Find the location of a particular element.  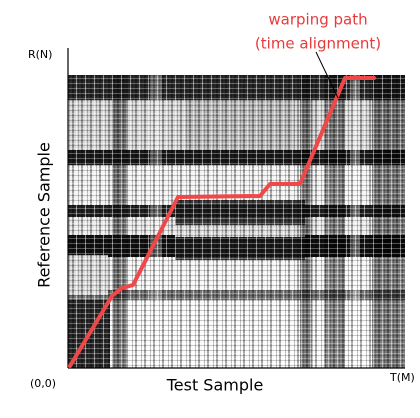

y-axis-title: Reference Sample is located at coordinates (44, 215).